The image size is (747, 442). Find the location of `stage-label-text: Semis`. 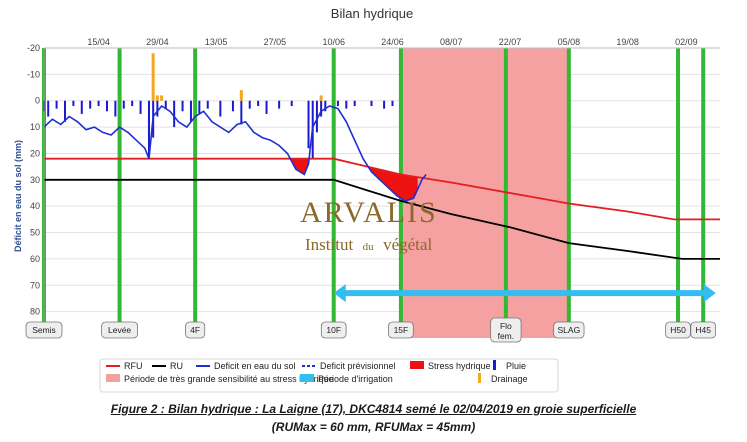

stage-label-text: Semis is located at coordinates (44, 330).